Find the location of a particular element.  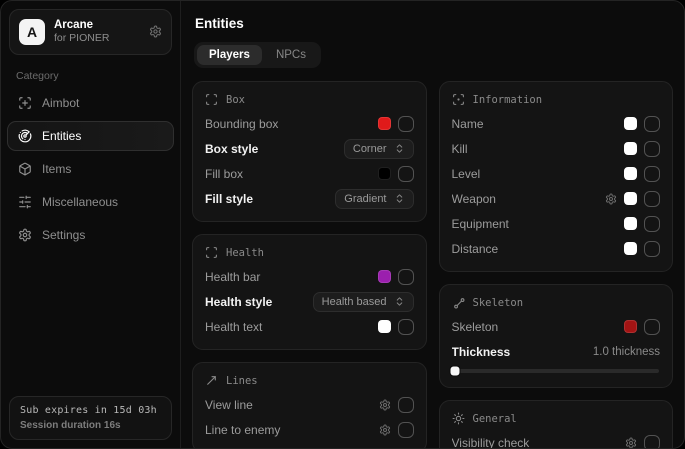

bounding-box-checkbox is located at coordinates (405, 123).